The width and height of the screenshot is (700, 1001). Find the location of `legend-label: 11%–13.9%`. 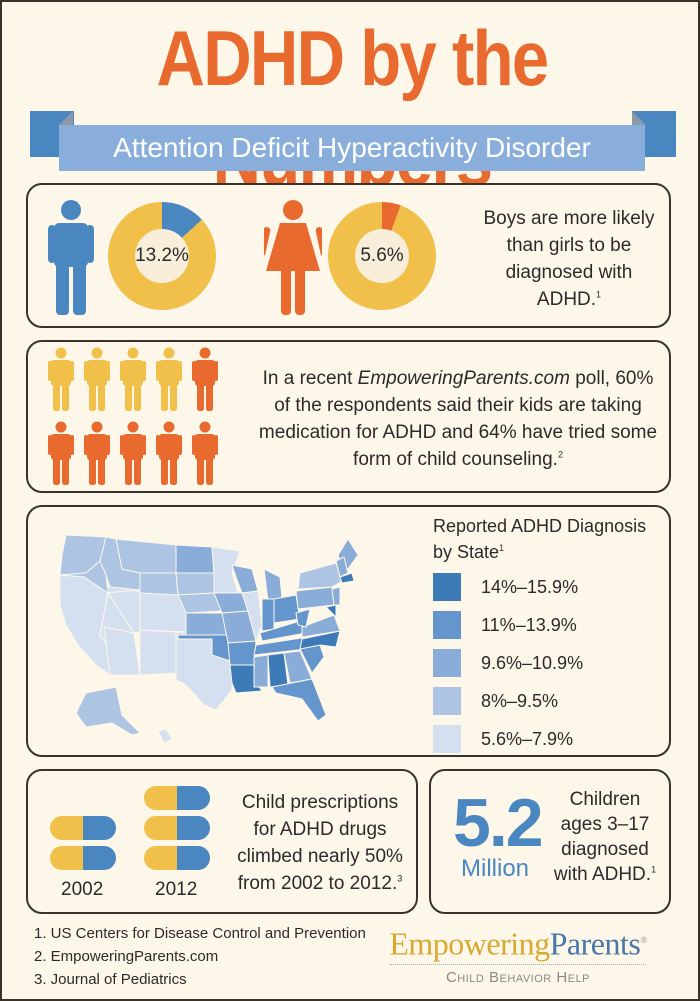

legend-label: 11%–13.9% is located at coordinates (529, 624).